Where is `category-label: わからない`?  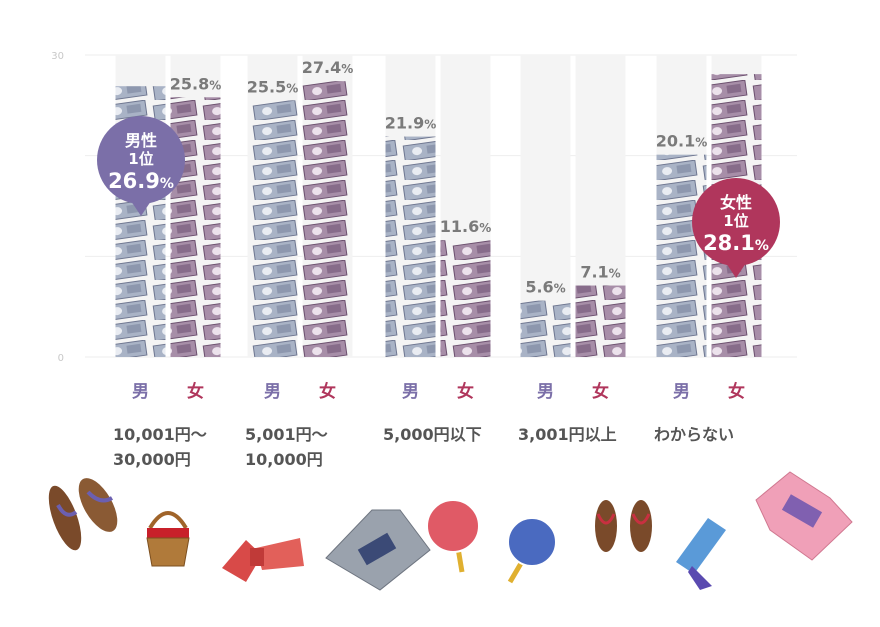
category-label: わからない is located at coordinates (694, 434).